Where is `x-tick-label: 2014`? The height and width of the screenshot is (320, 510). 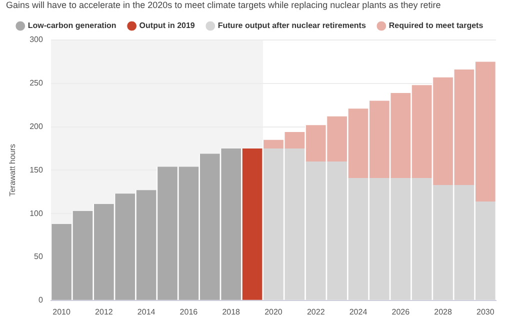
x-tick-label: 2014 is located at coordinates (146, 311).